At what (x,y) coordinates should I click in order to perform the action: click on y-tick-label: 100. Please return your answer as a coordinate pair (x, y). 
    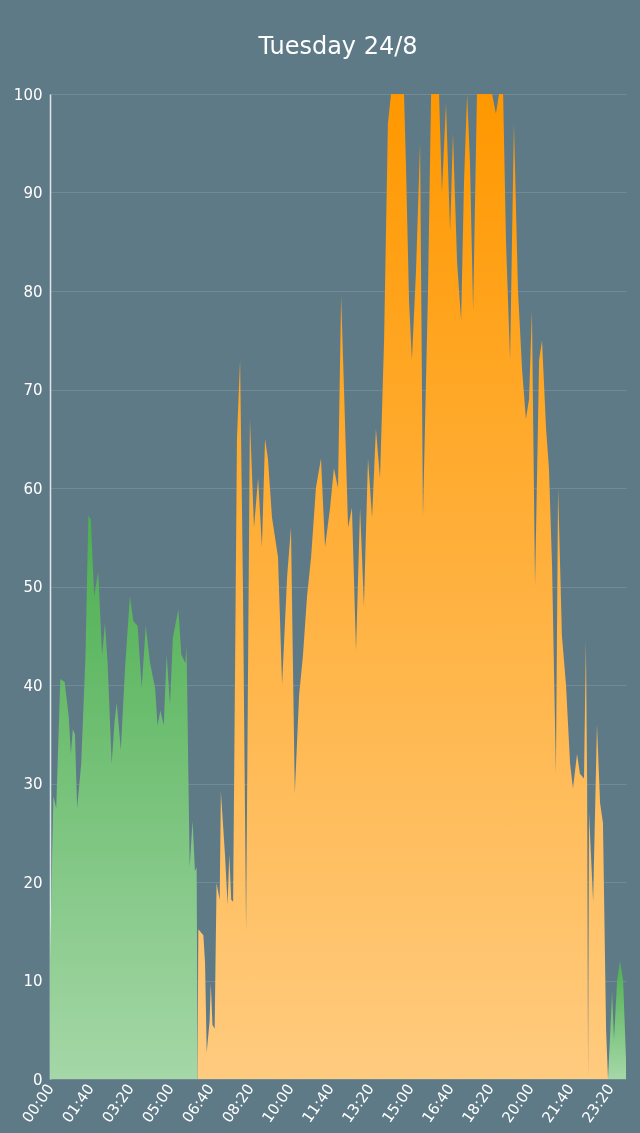
    Looking at the image, I should click on (28, 94).